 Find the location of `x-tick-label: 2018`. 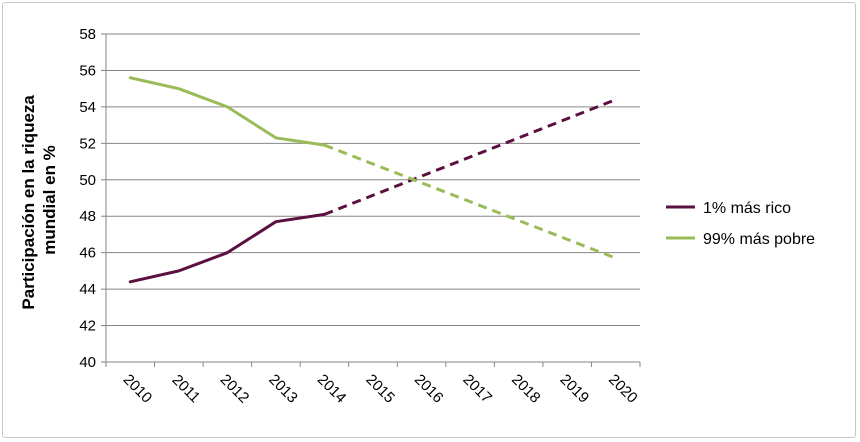

x-tick-label: 2018 is located at coordinates (526, 389).